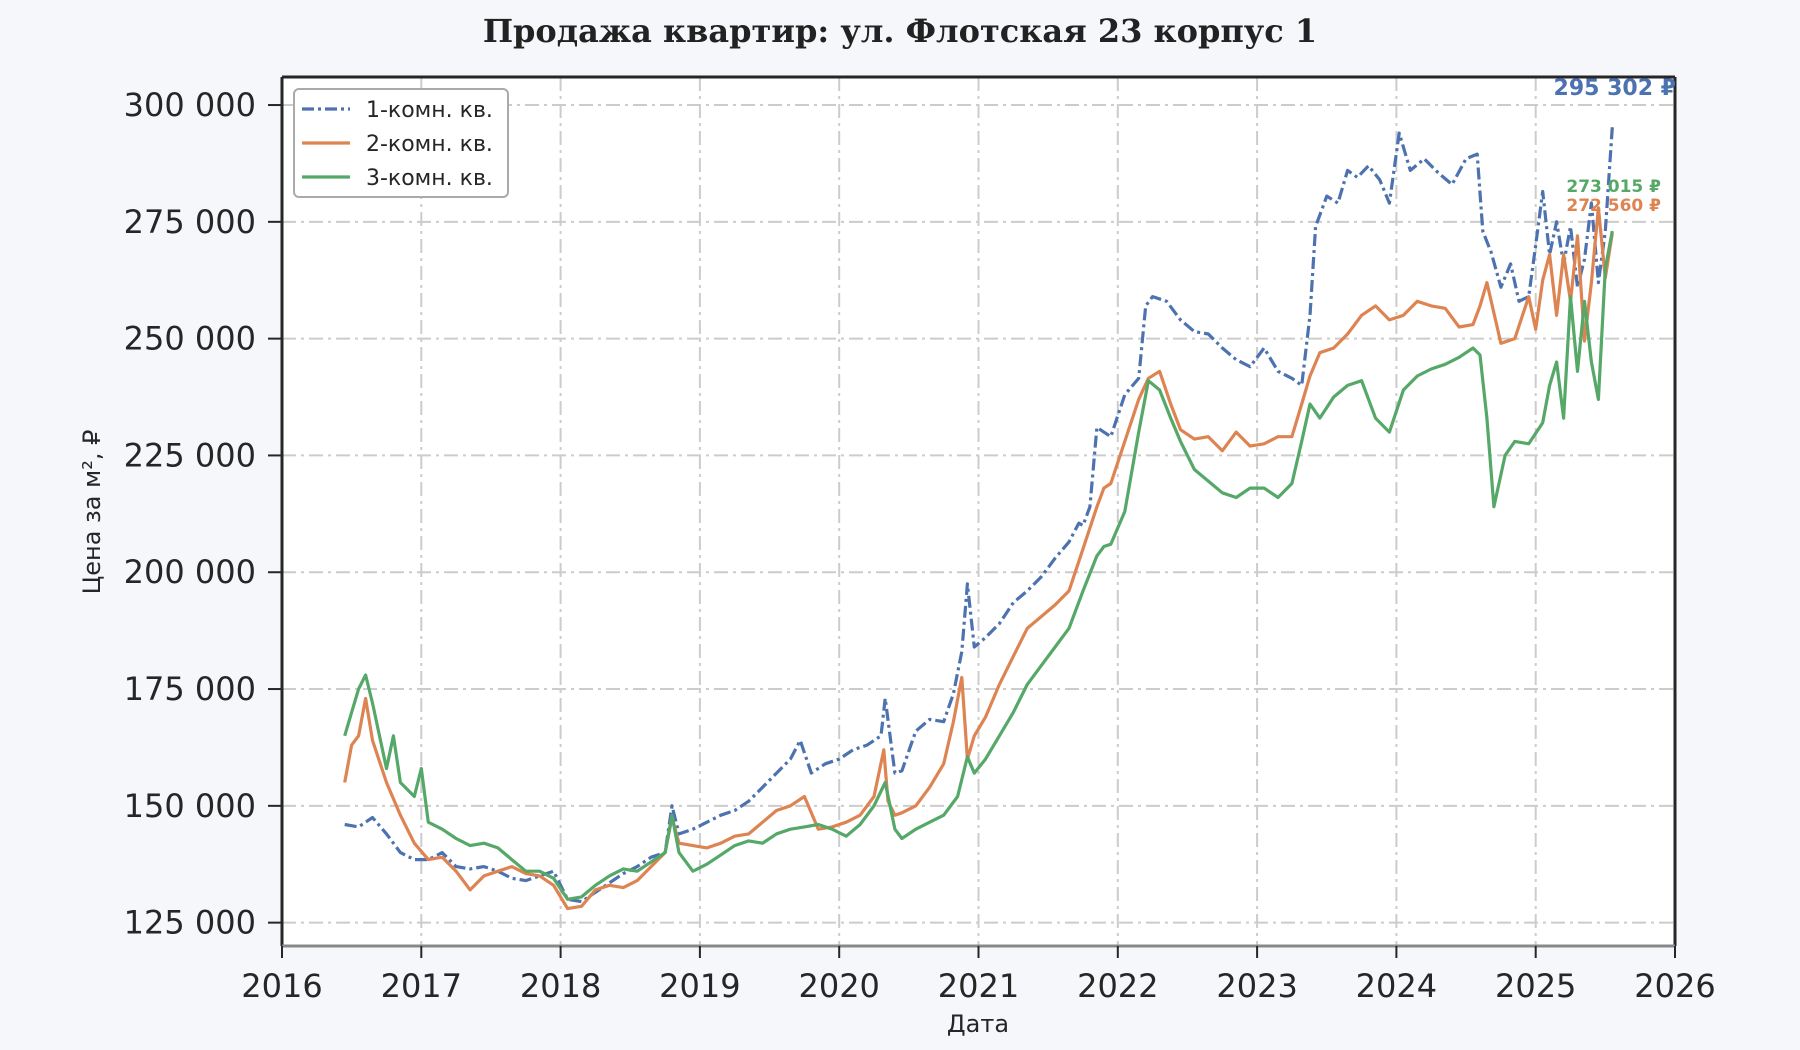 The width and height of the screenshot is (1800, 1050). Describe the element at coordinates (1613, 187) in the screenshot. I see `series-end-label-3: 273 015 ₽` at that location.